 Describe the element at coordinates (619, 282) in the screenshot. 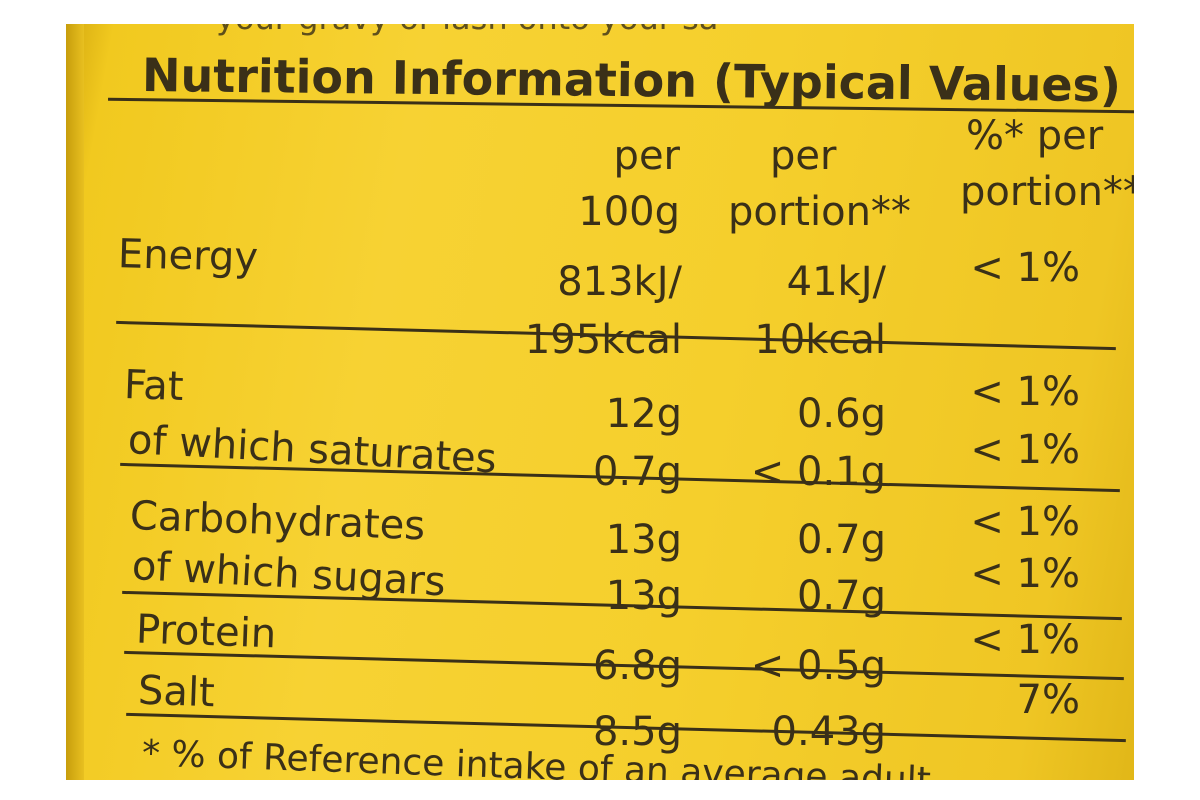

I see `energy-per100-kj: 813kJ/` at that location.